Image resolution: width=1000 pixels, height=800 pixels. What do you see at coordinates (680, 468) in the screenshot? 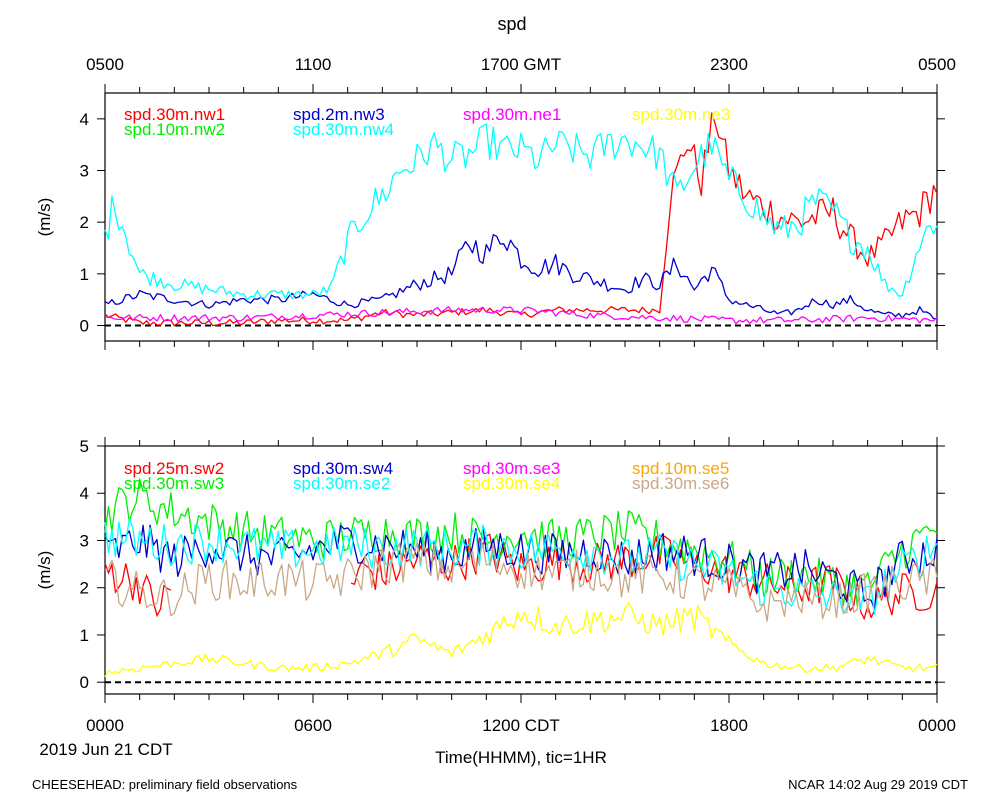
I see `legend-entry: spd.10m.se5` at bounding box center [680, 468].